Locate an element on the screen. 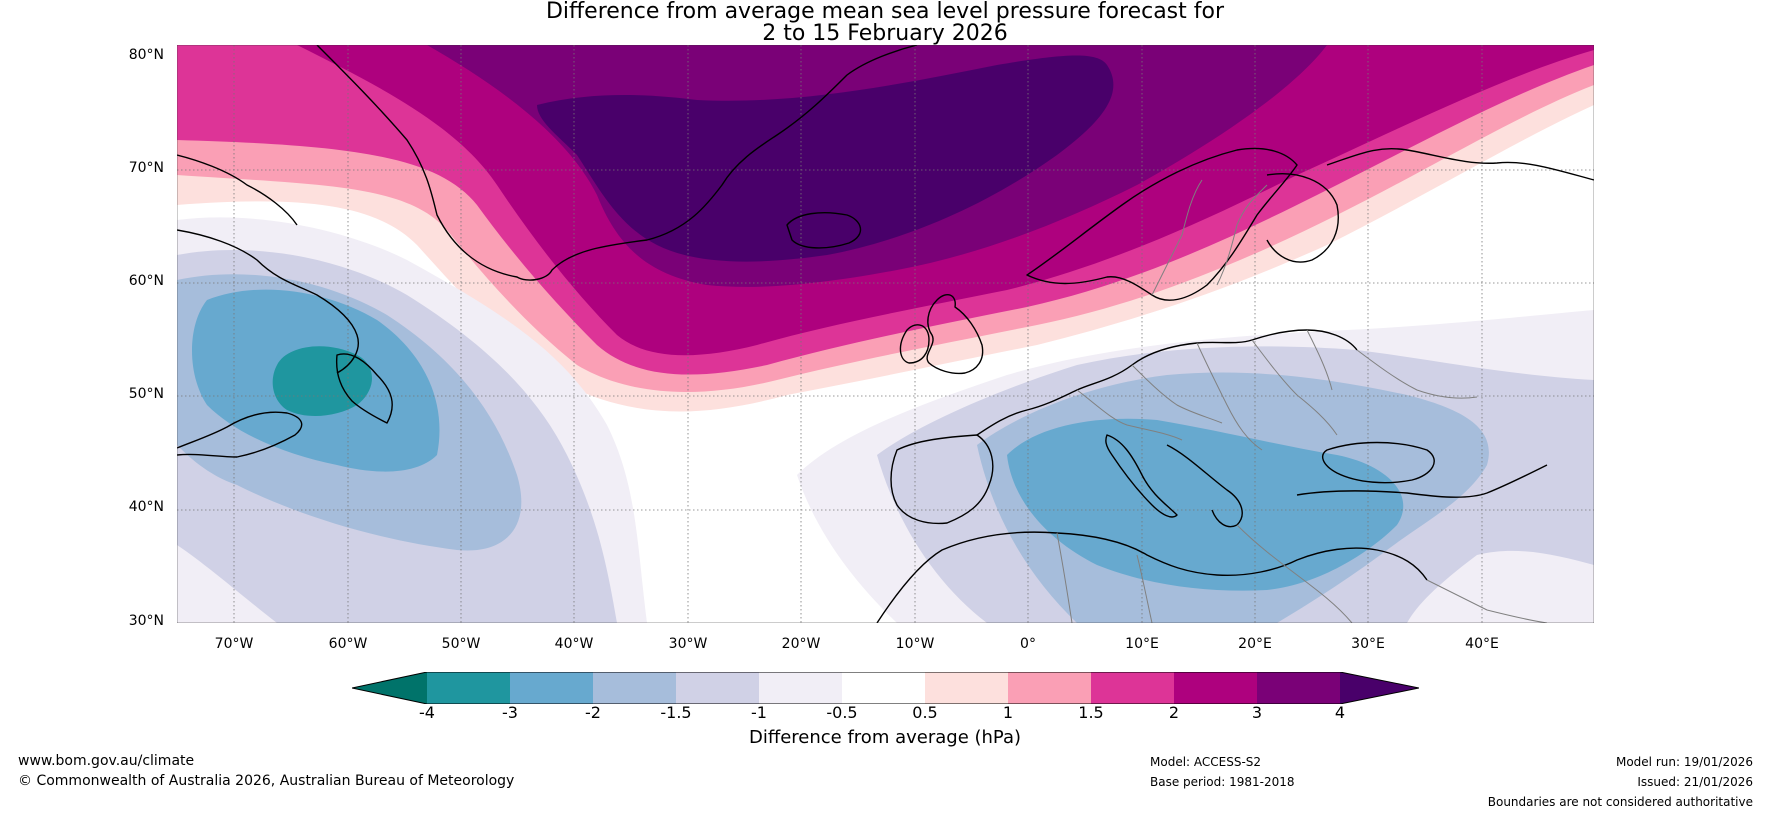 The width and height of the screenshot is (1770, 816). colorbar-tick: 4 is located at coordinates (1340, 712).